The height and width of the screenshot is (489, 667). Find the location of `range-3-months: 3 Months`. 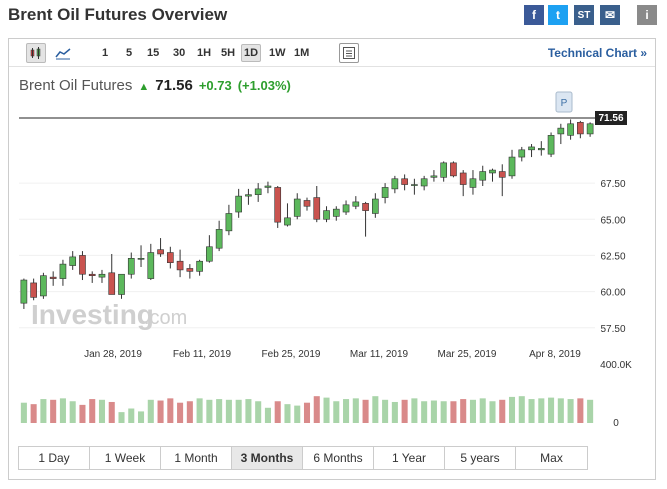

range-3-months: 3 Months is located at coordinates (267, 458).